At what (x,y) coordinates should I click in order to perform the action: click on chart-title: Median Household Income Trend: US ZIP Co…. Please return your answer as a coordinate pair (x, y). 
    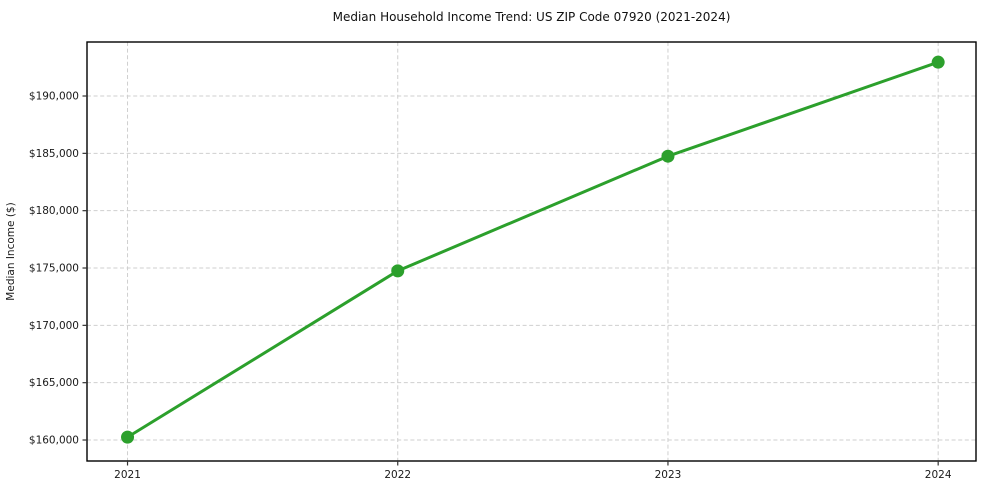
    Looking at the image, I should click on (532, 17).